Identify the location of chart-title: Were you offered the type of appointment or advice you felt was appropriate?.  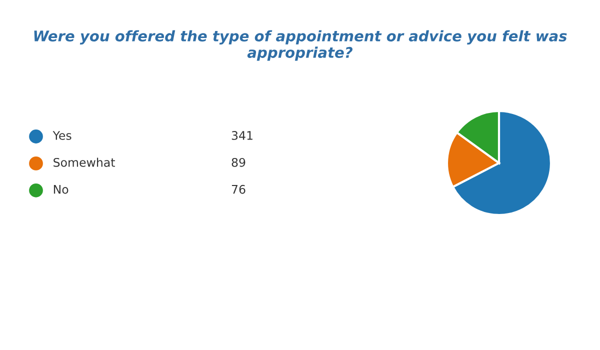
(300, 45).